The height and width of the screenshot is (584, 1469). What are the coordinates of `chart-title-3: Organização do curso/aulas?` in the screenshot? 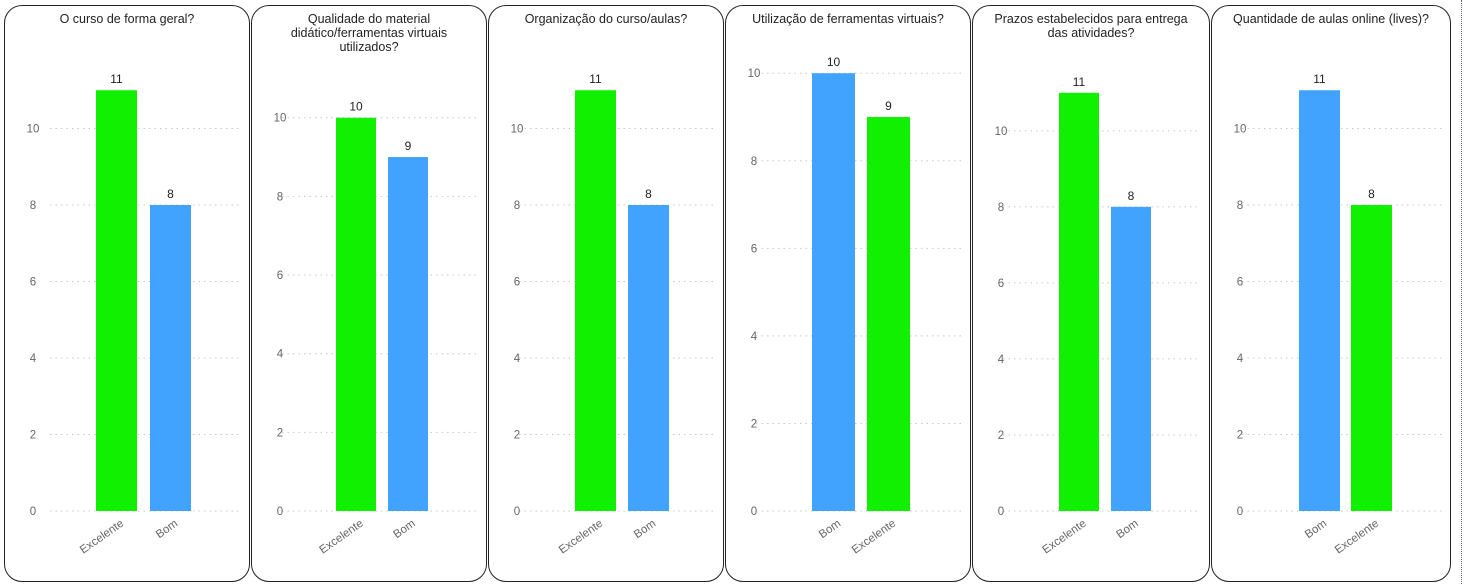 It's located at (606, 19).